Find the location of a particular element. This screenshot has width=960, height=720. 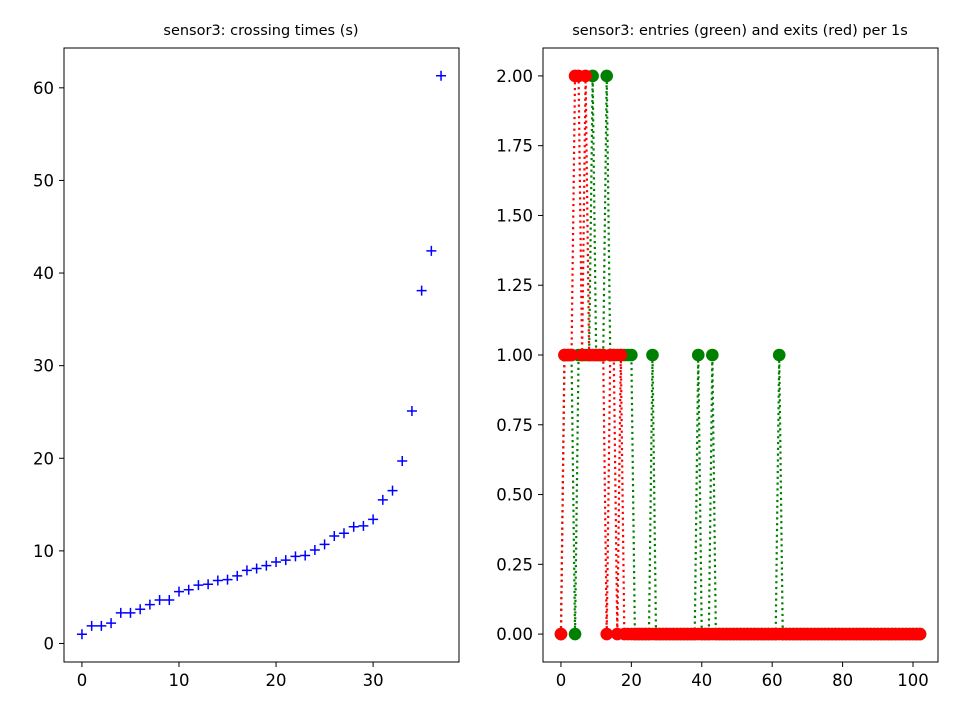

x-tick-label: 40 is located at coordinates (701, 680).